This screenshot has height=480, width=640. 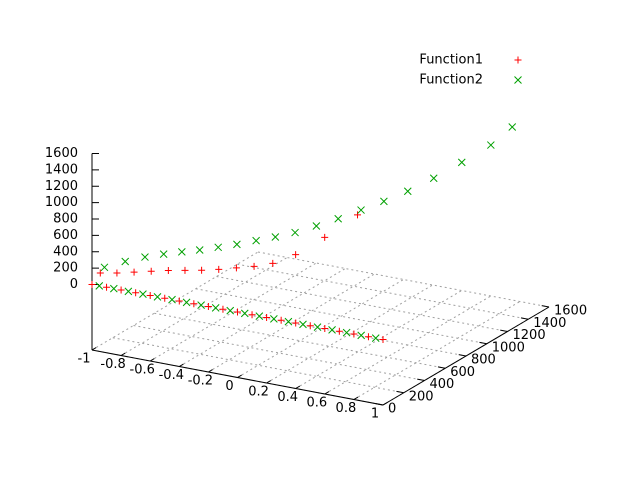 I want to click on z-tick-label: 1000, so click(x=61, y=202).